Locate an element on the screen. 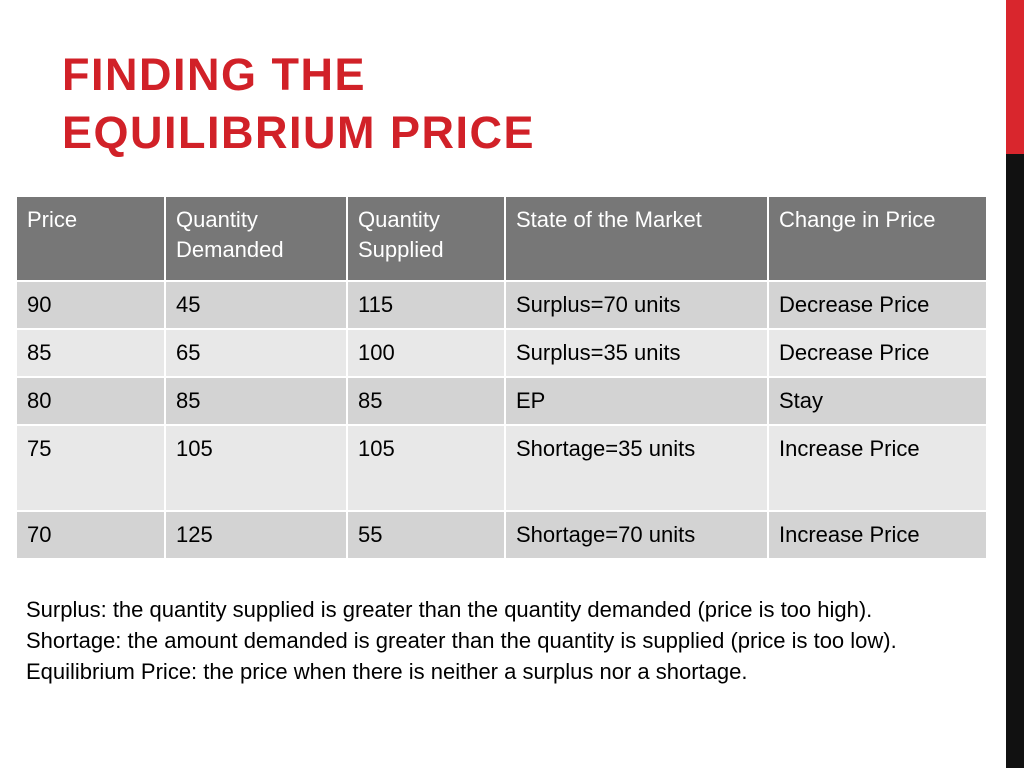  cell-state-of-market: Surplus=70 units is located at coordinates (636, 305).